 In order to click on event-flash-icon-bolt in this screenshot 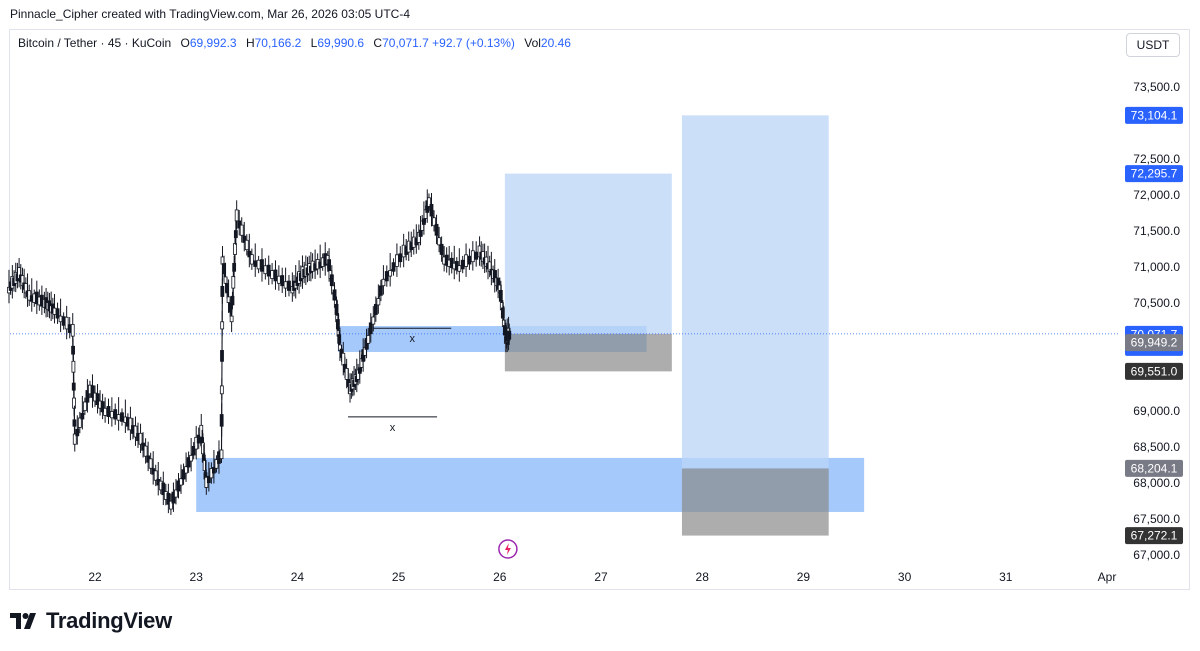, I will do `click(507, 549)`.